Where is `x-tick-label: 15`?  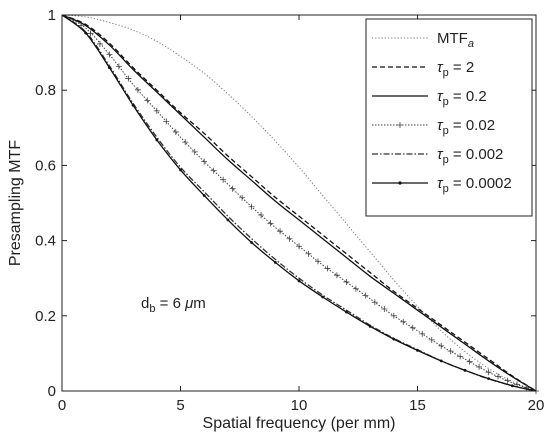
x-tick-label: 15 is located at coordinates (417, 405).